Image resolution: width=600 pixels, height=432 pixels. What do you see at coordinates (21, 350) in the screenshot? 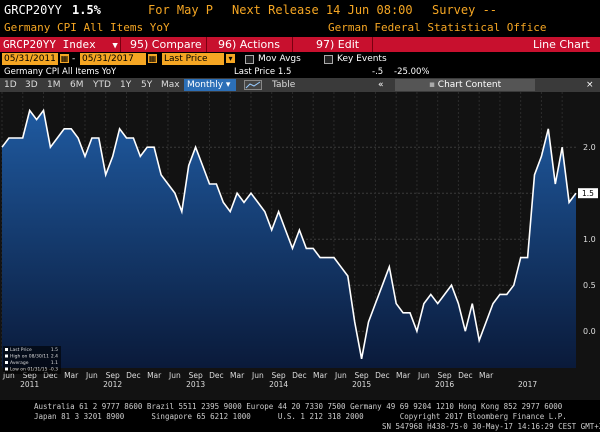
I see `legend-item: Last Price` at bounding box center [21, 350].